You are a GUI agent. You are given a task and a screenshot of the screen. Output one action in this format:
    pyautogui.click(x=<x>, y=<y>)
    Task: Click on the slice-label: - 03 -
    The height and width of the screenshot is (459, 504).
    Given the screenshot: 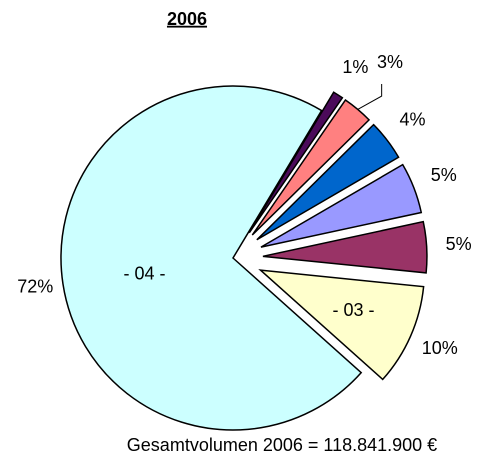 What is the action you would take?
    pyautogui.click(x=353, y=310)
    